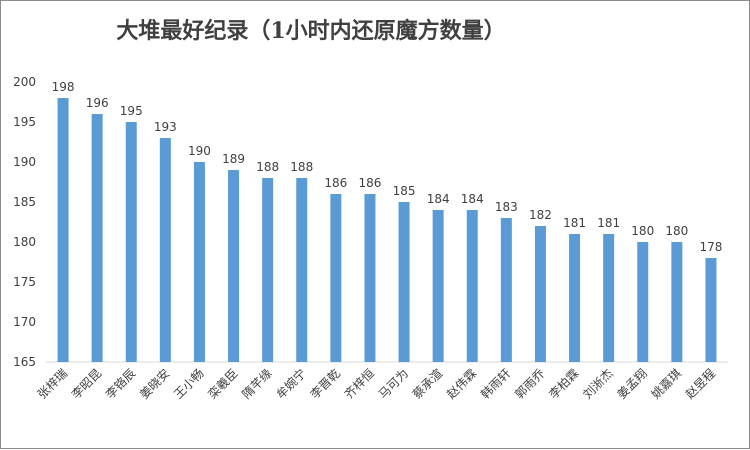 The height and width of the screenshot is (450, 750). Describe the element at coordinates (97, 103) in the screenshot. I see `data-label: 196` at that location.